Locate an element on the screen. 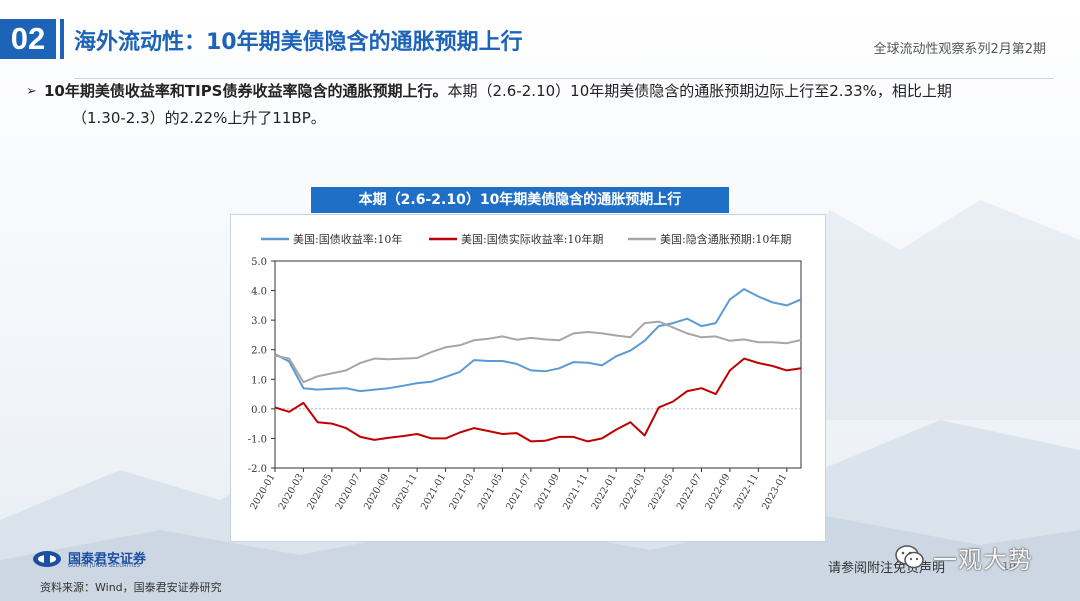 Image resolution: width=1080 pixels, height=601 pixels. x-tick-label: 2022-01 is located at coordinates (604, 492).